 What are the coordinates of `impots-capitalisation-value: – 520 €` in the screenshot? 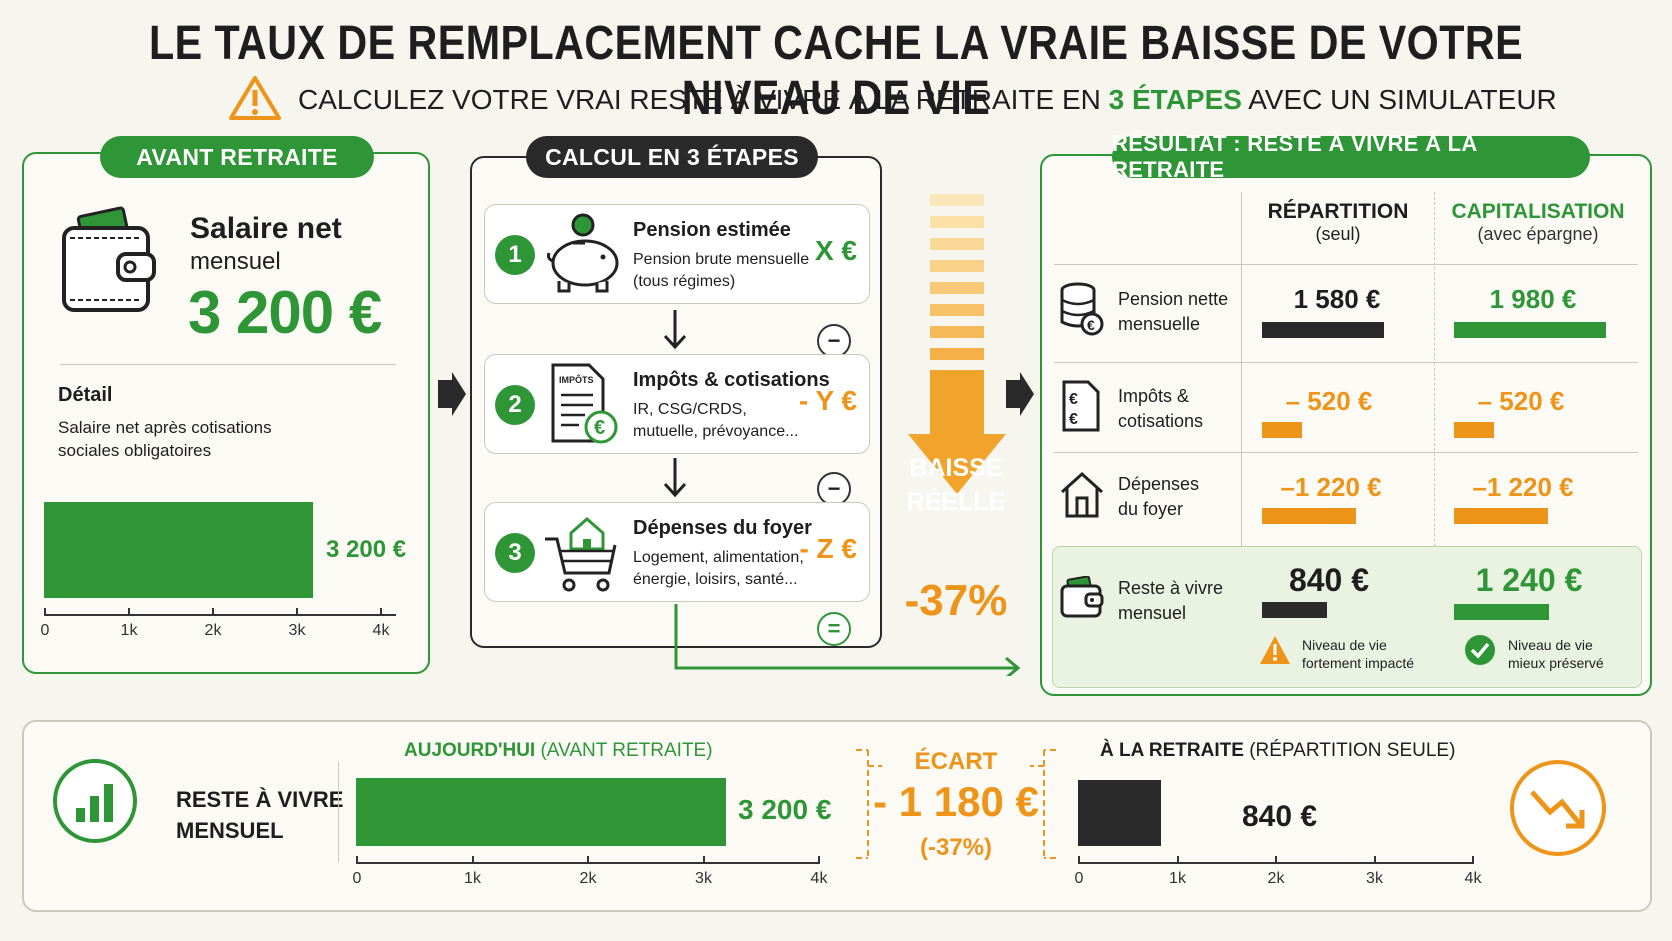 It's located at (1521, 401).